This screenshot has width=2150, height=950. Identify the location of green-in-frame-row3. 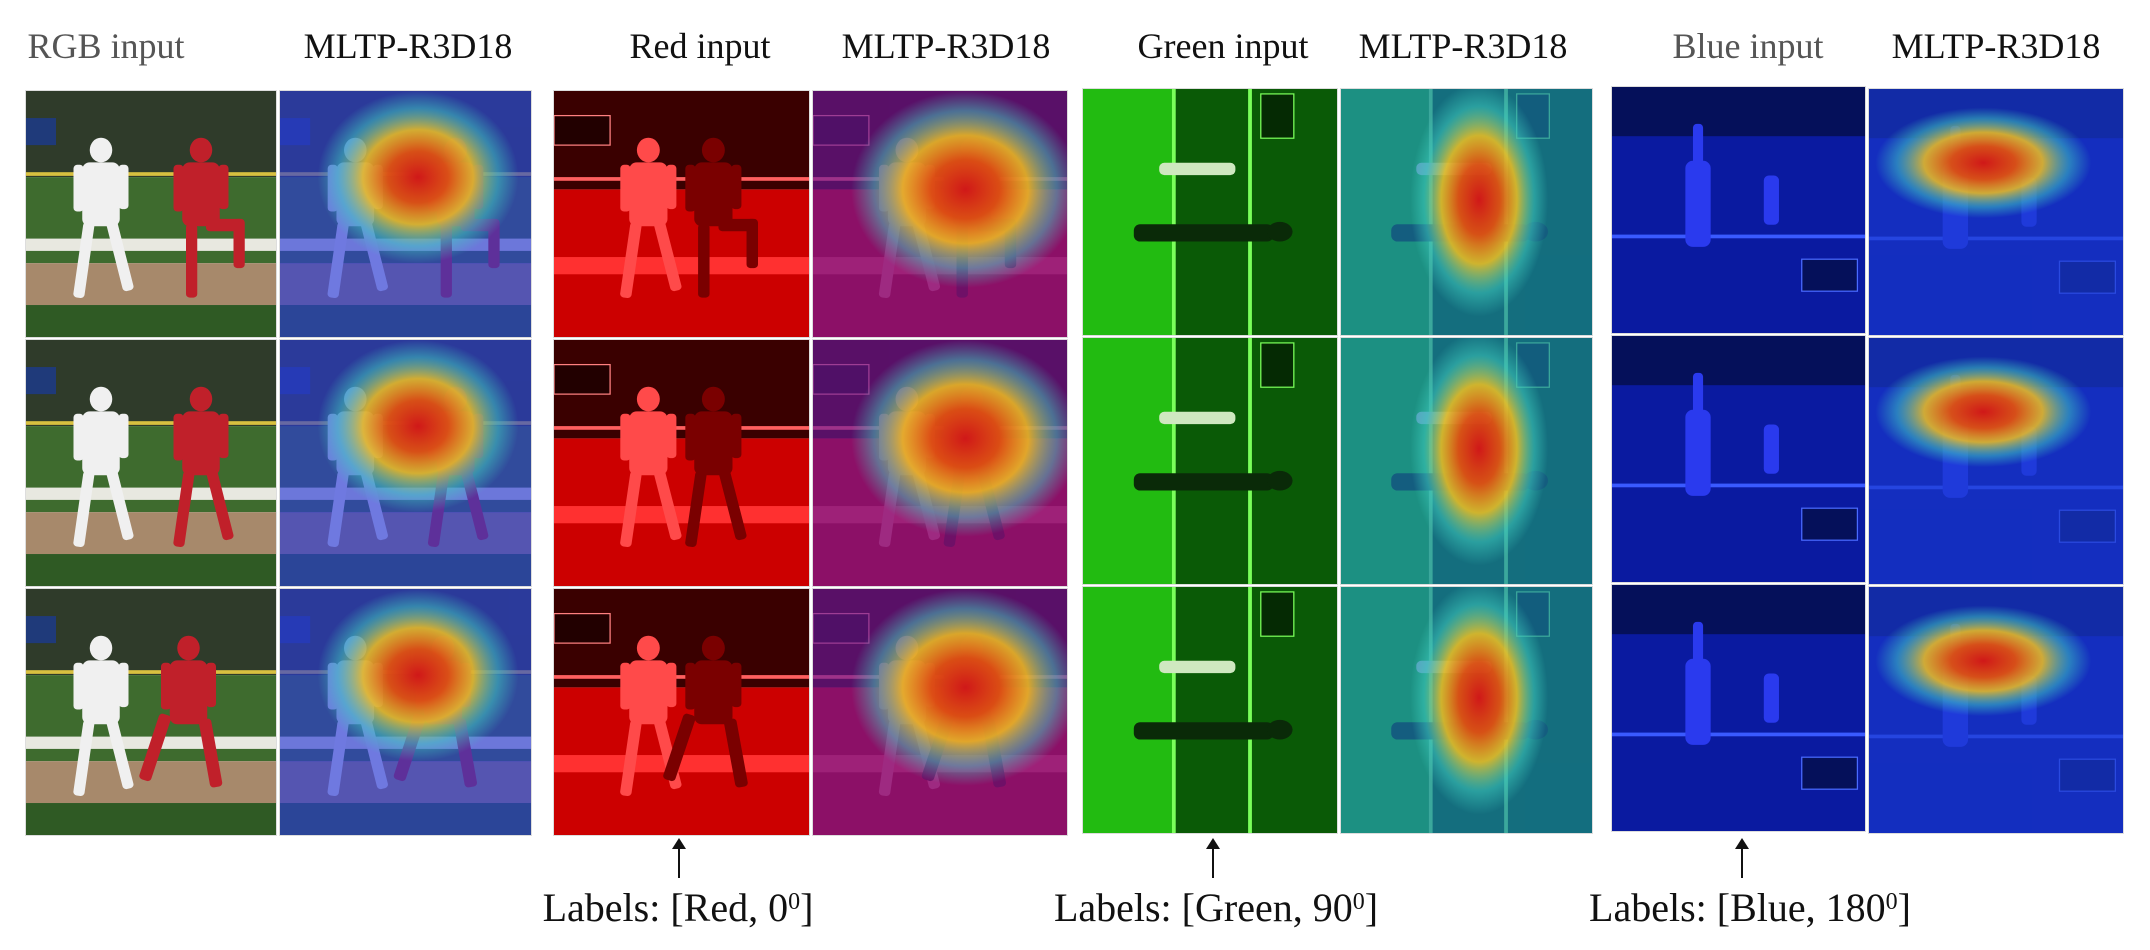
(1210, 710).